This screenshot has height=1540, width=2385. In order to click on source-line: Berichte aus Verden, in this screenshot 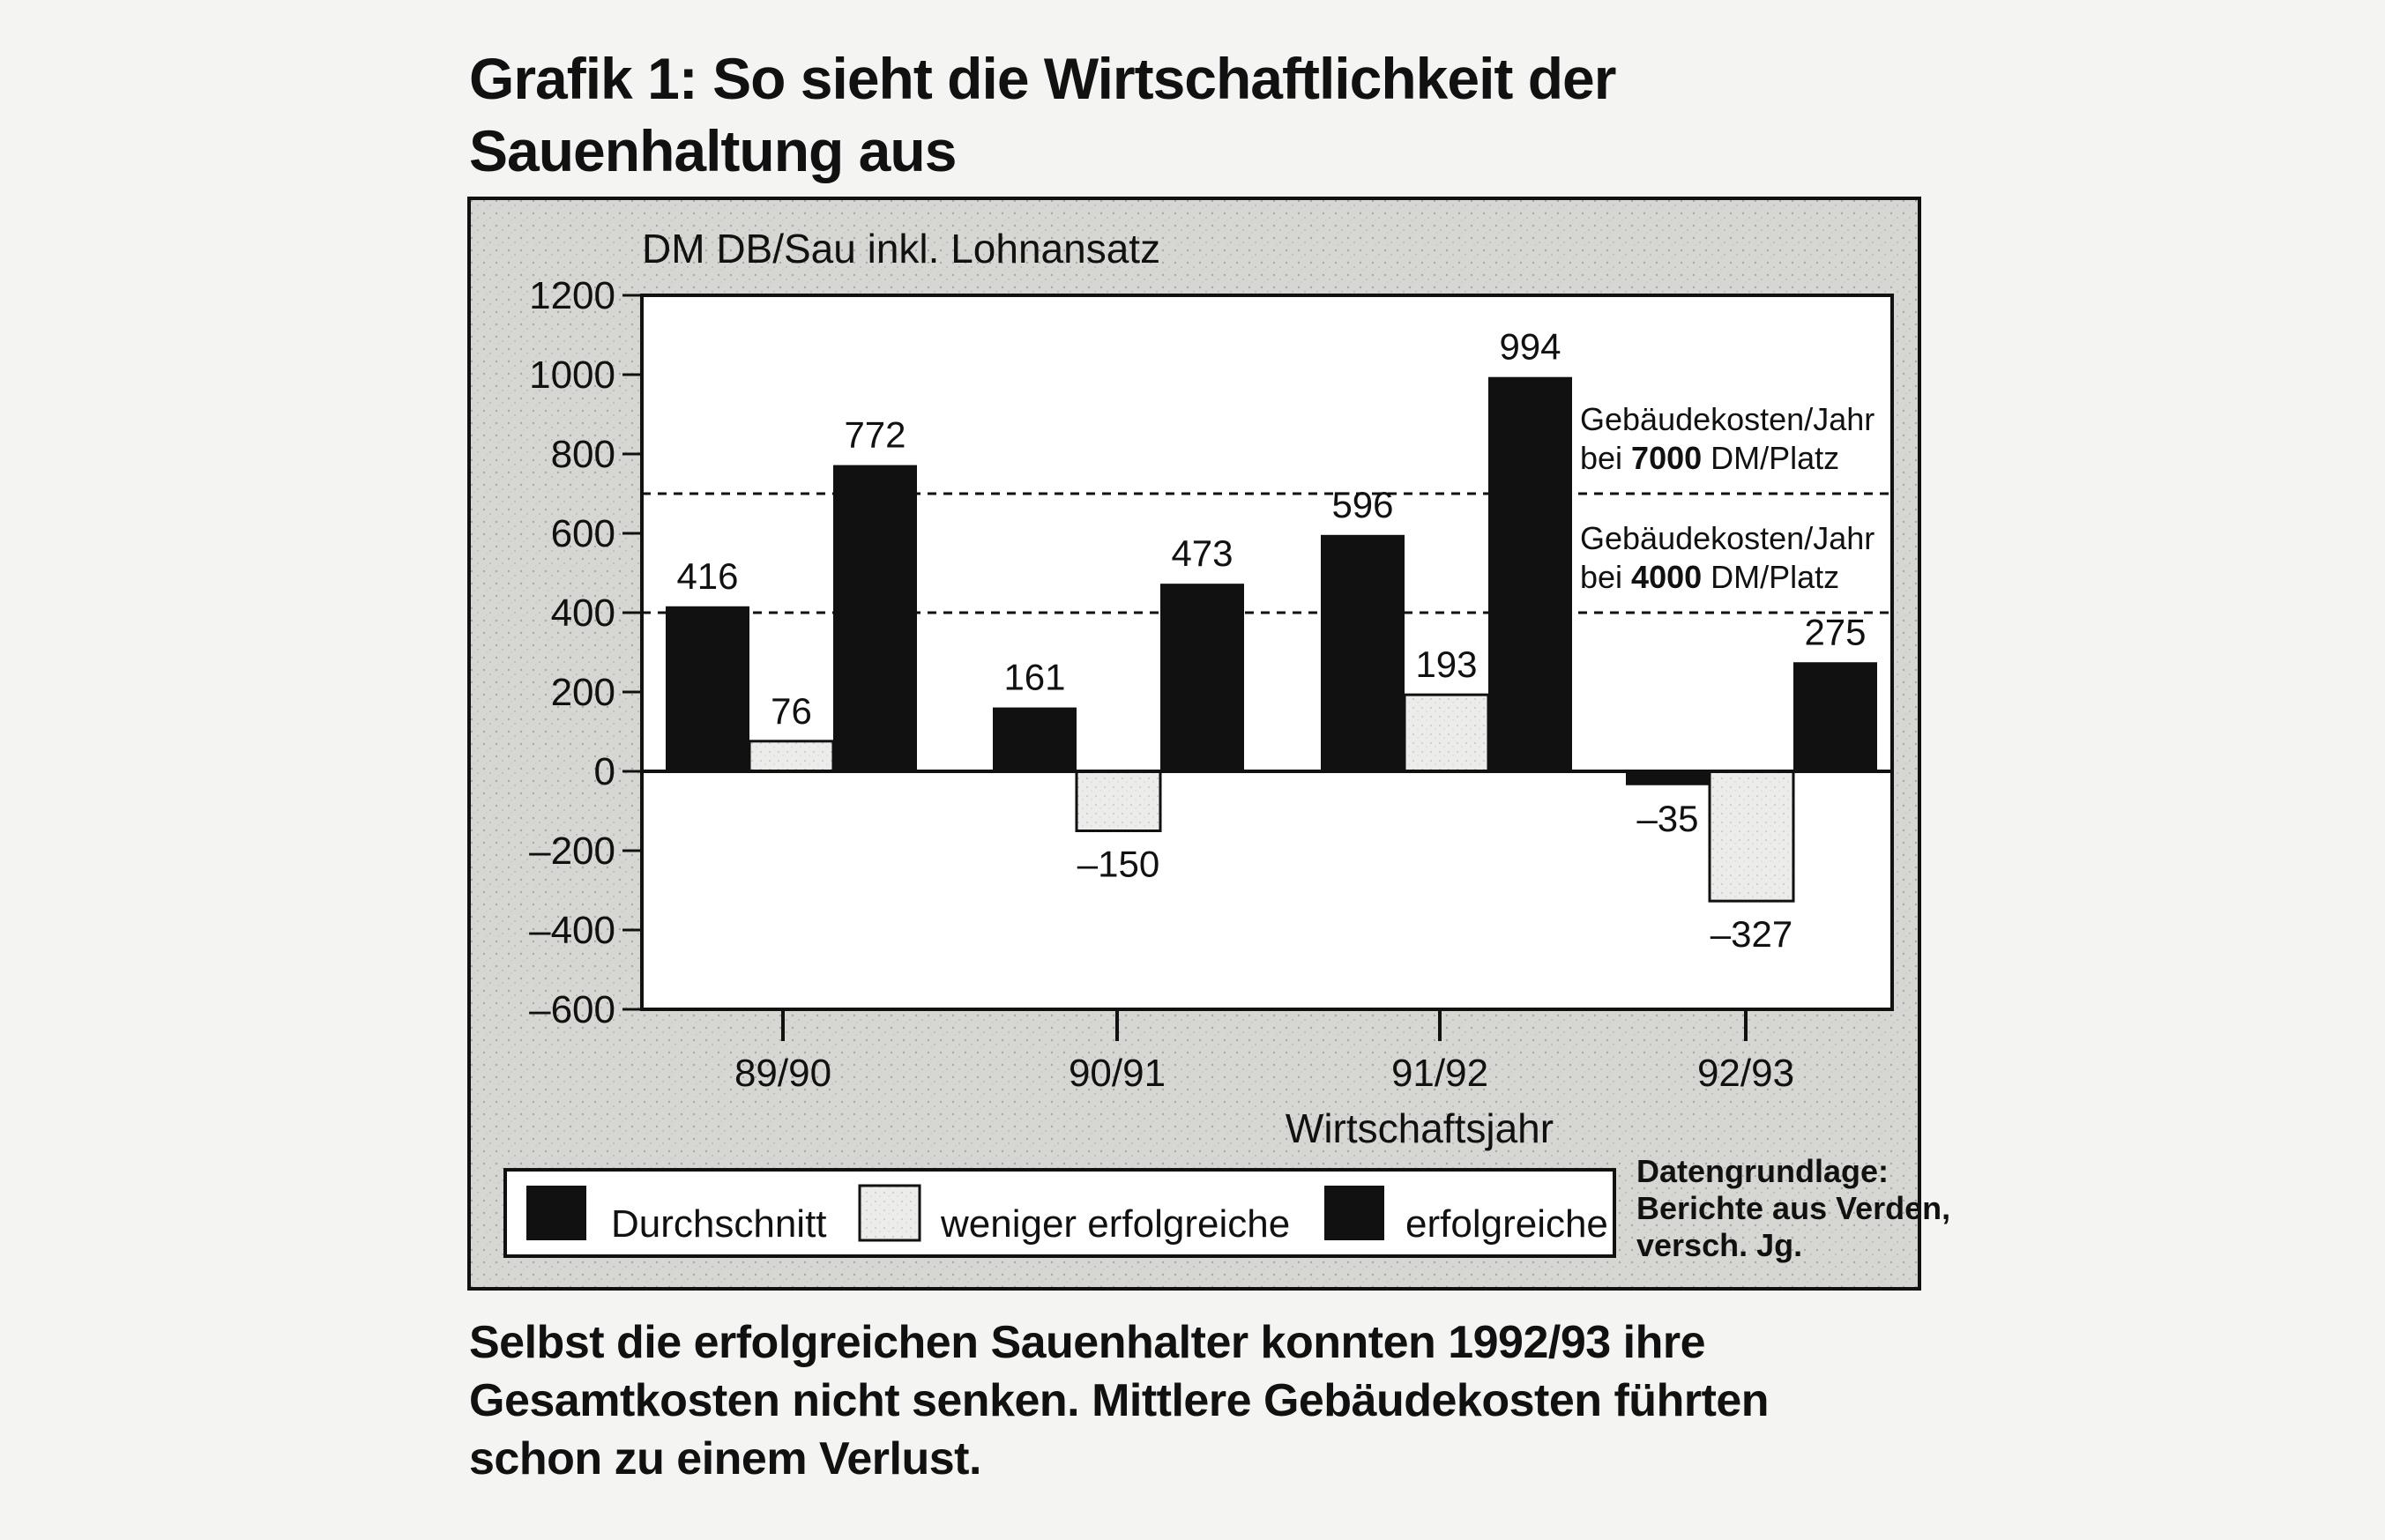, I will do `click(1793, 1208)`.